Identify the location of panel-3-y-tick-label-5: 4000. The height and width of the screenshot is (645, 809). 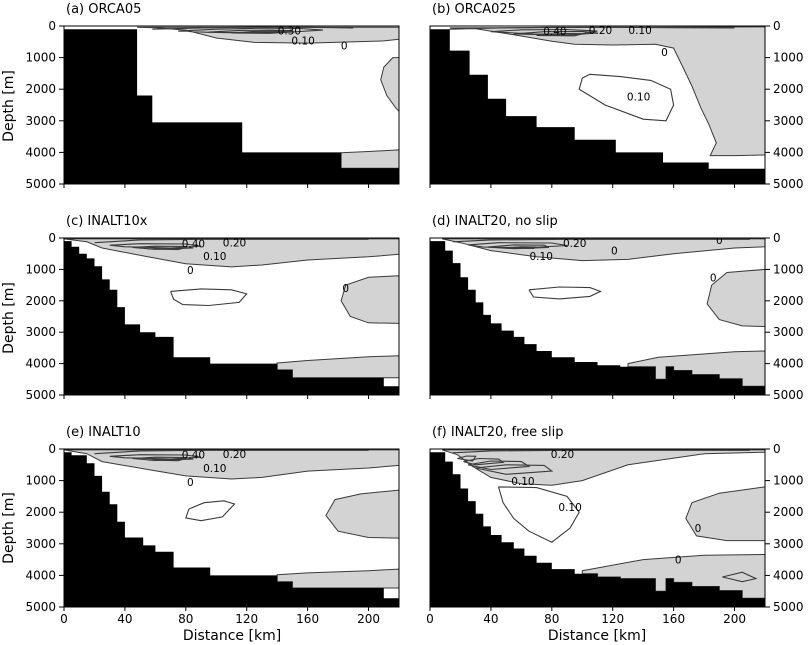
(40, 364).